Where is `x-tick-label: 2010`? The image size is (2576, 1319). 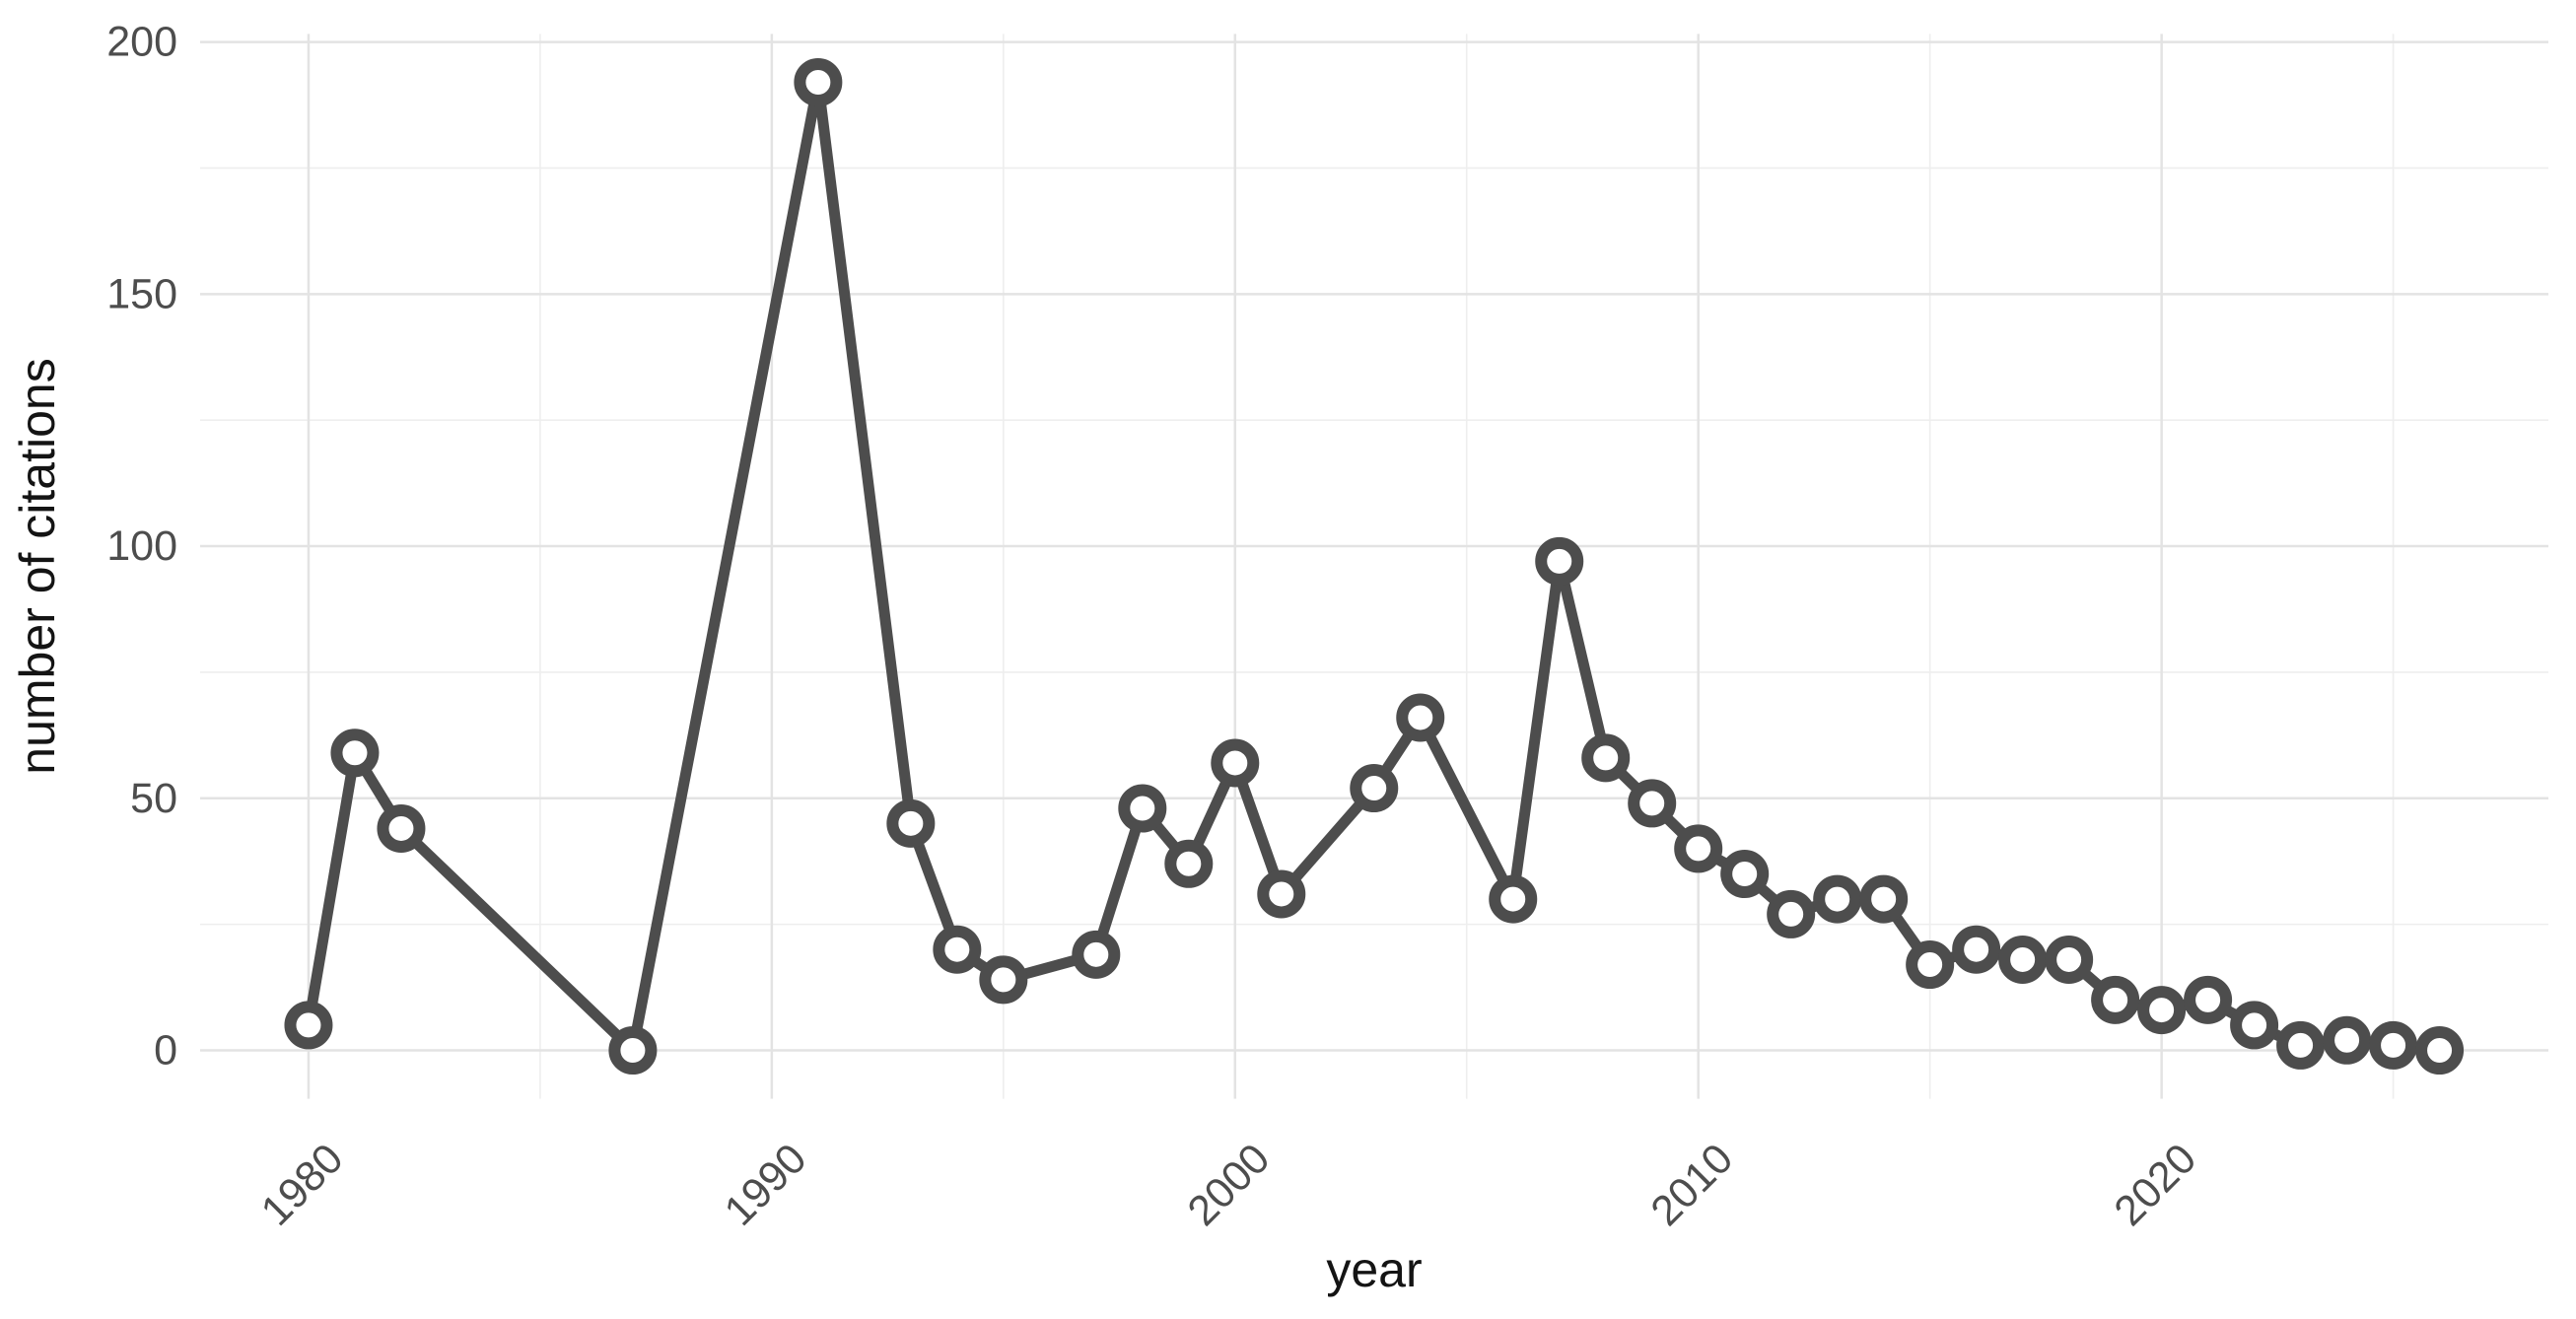
x-tick-label: 2010 is located at coordinates (1692, 1185).